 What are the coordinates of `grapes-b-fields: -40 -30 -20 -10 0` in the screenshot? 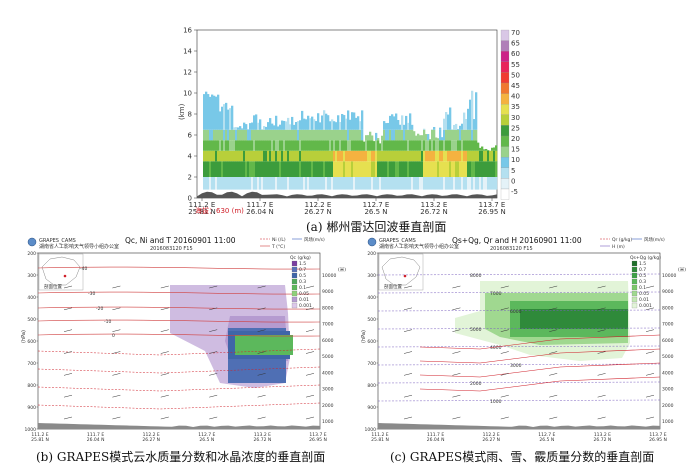 It's located at (179, 347).